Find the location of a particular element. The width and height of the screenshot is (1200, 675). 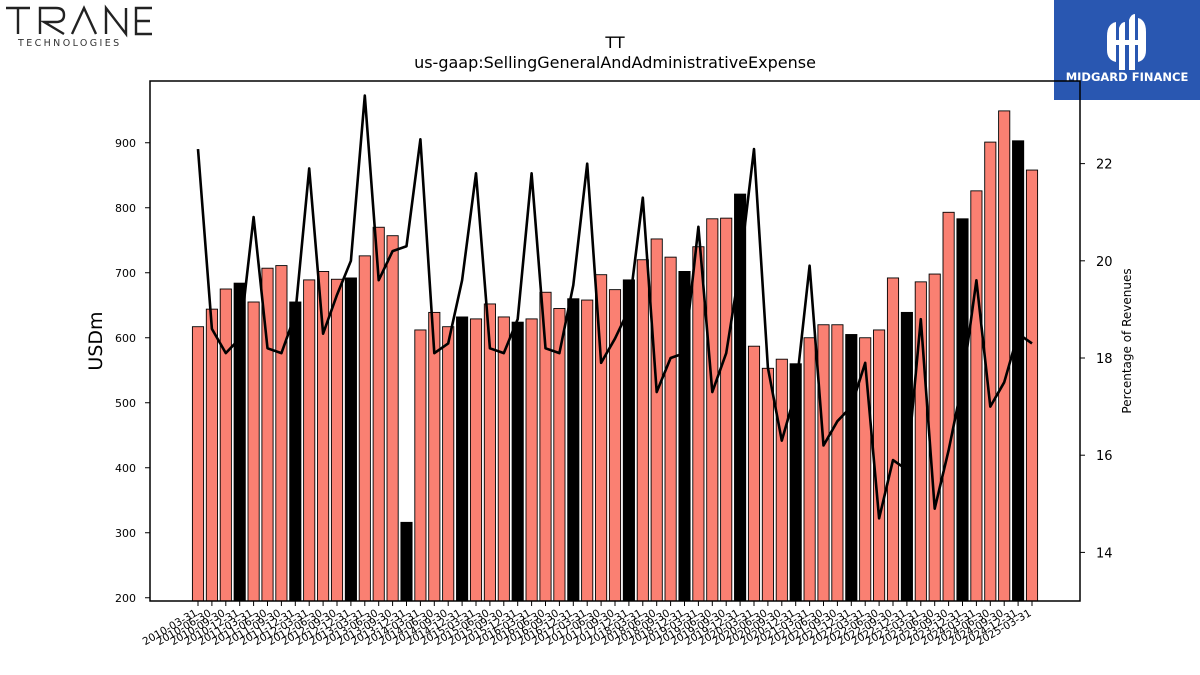

y2-axis: 14 16 18 20 22 is located at coordinates (1096, 359).